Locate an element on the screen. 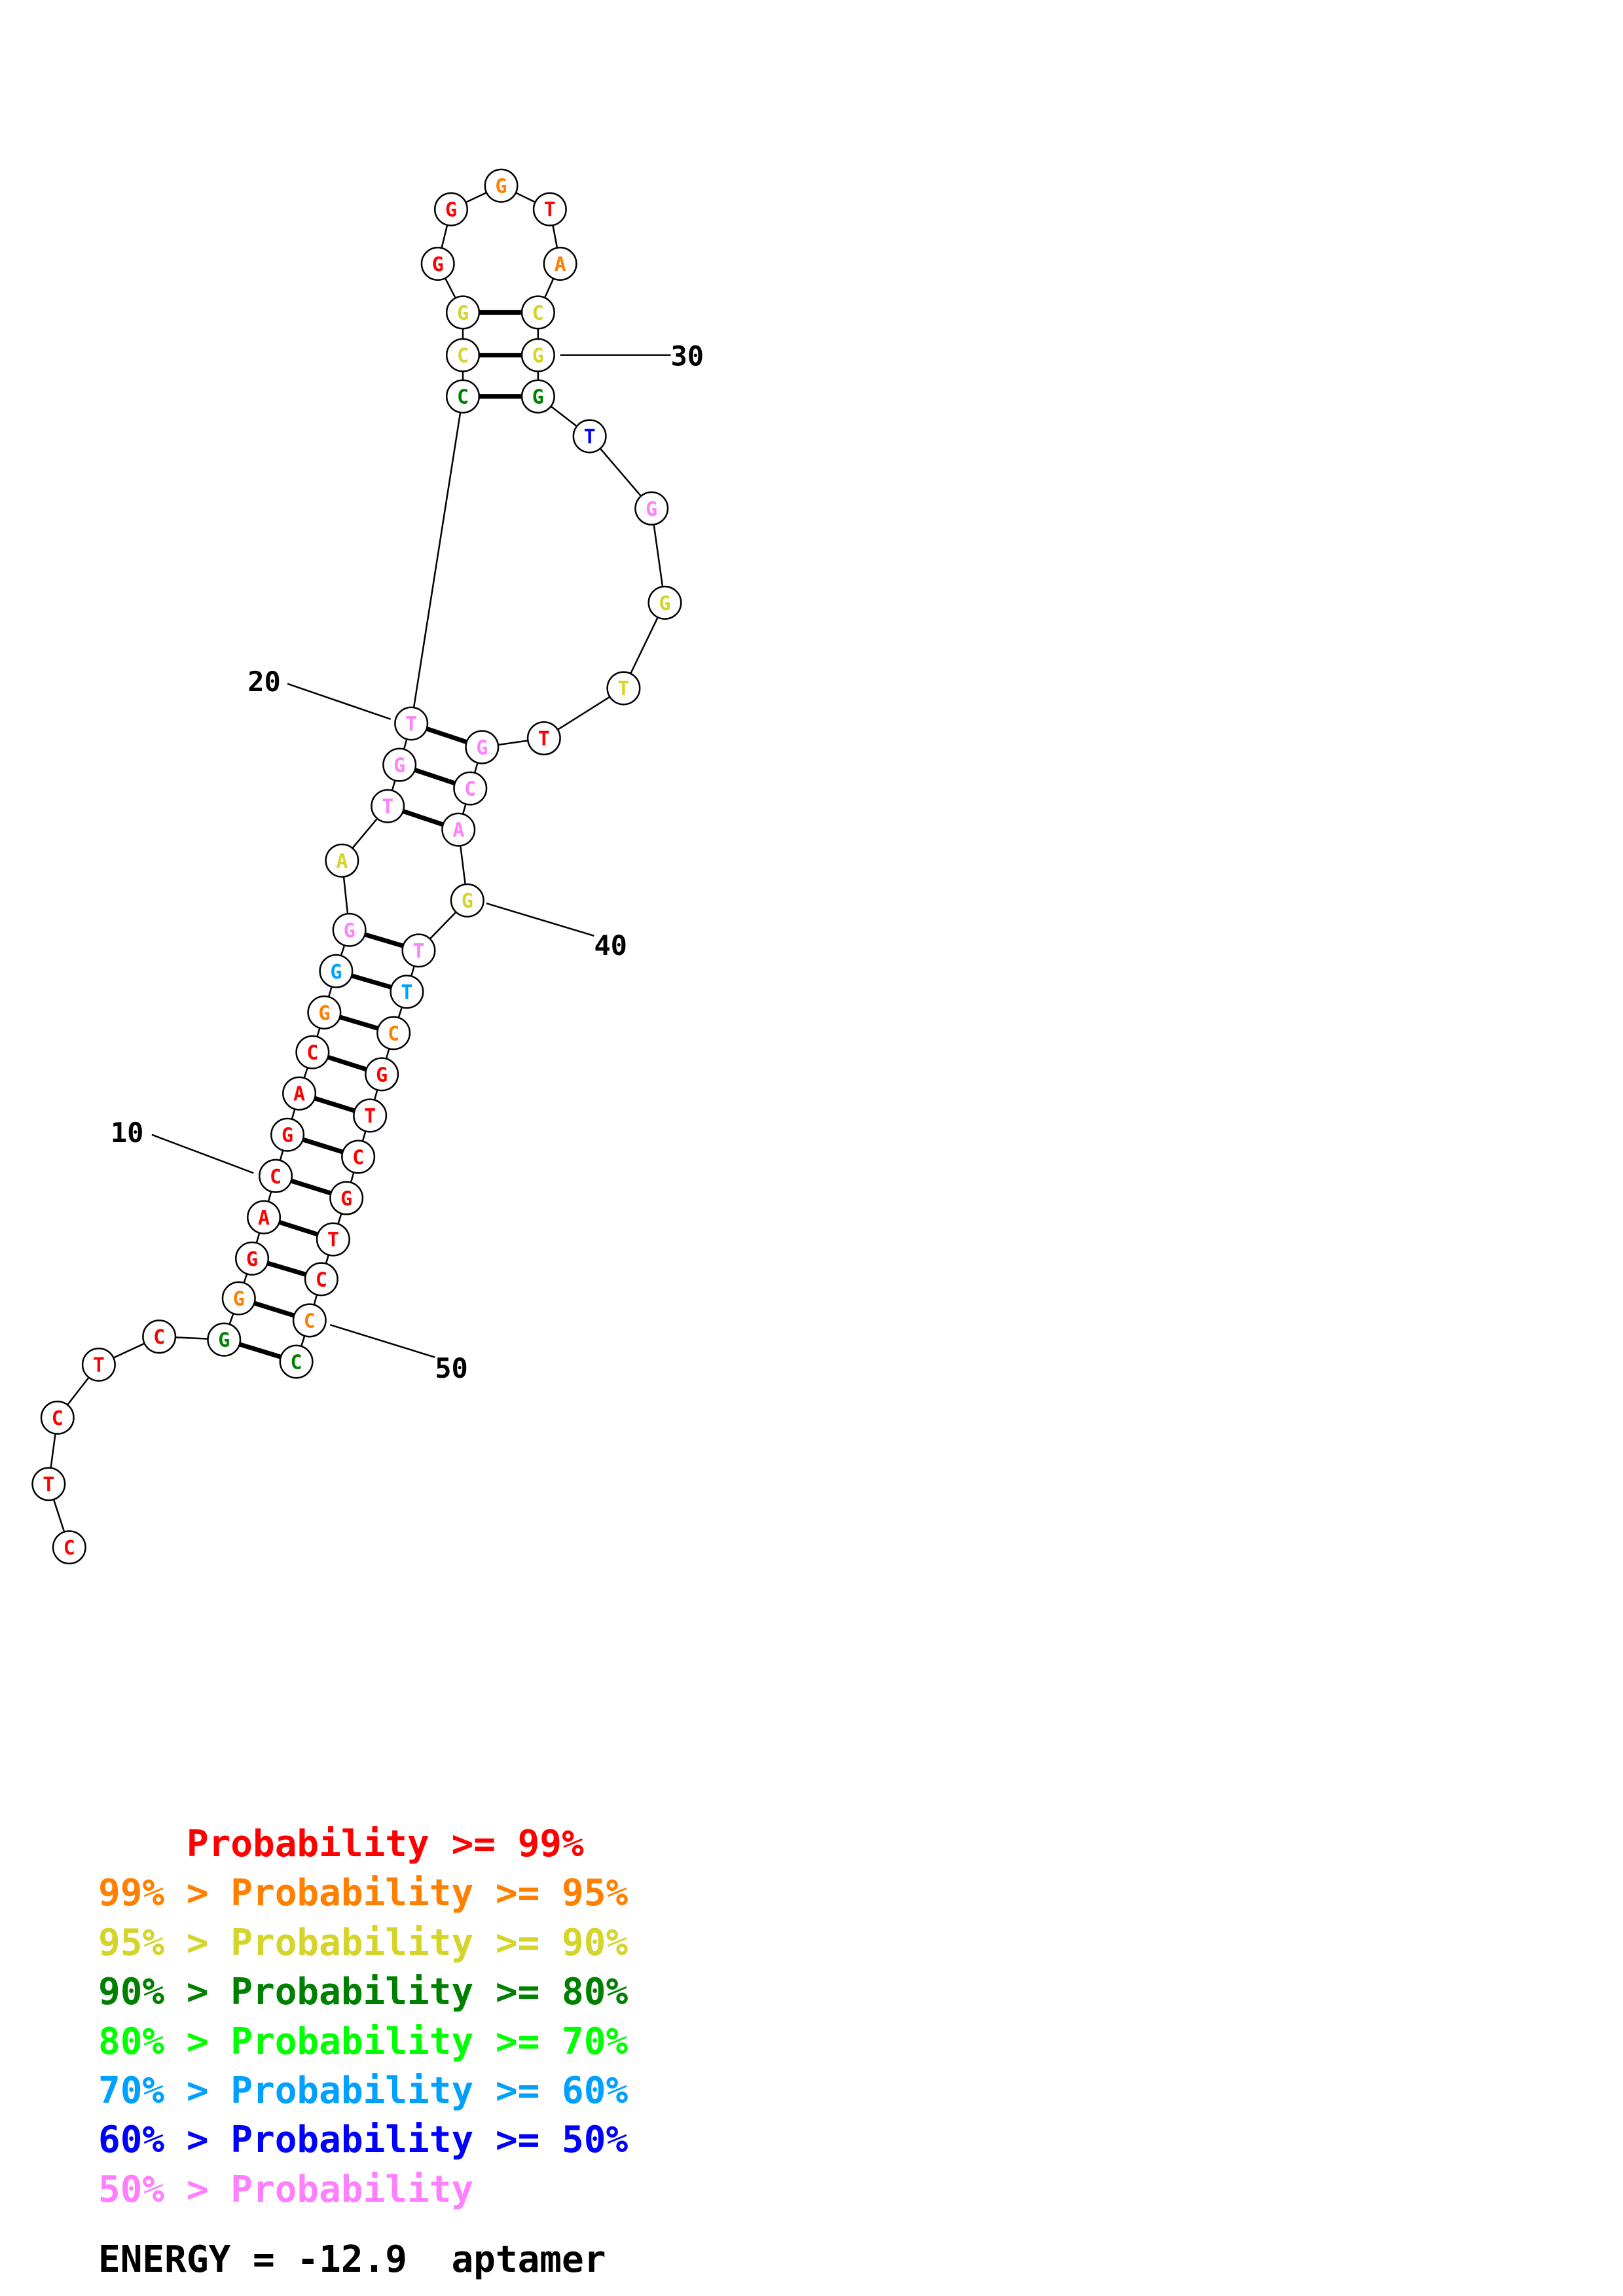 This screenshot has width=1623, height=2296. legend-row-6: 70% > Probability >= 60% is located at coordinates (363, 2091).